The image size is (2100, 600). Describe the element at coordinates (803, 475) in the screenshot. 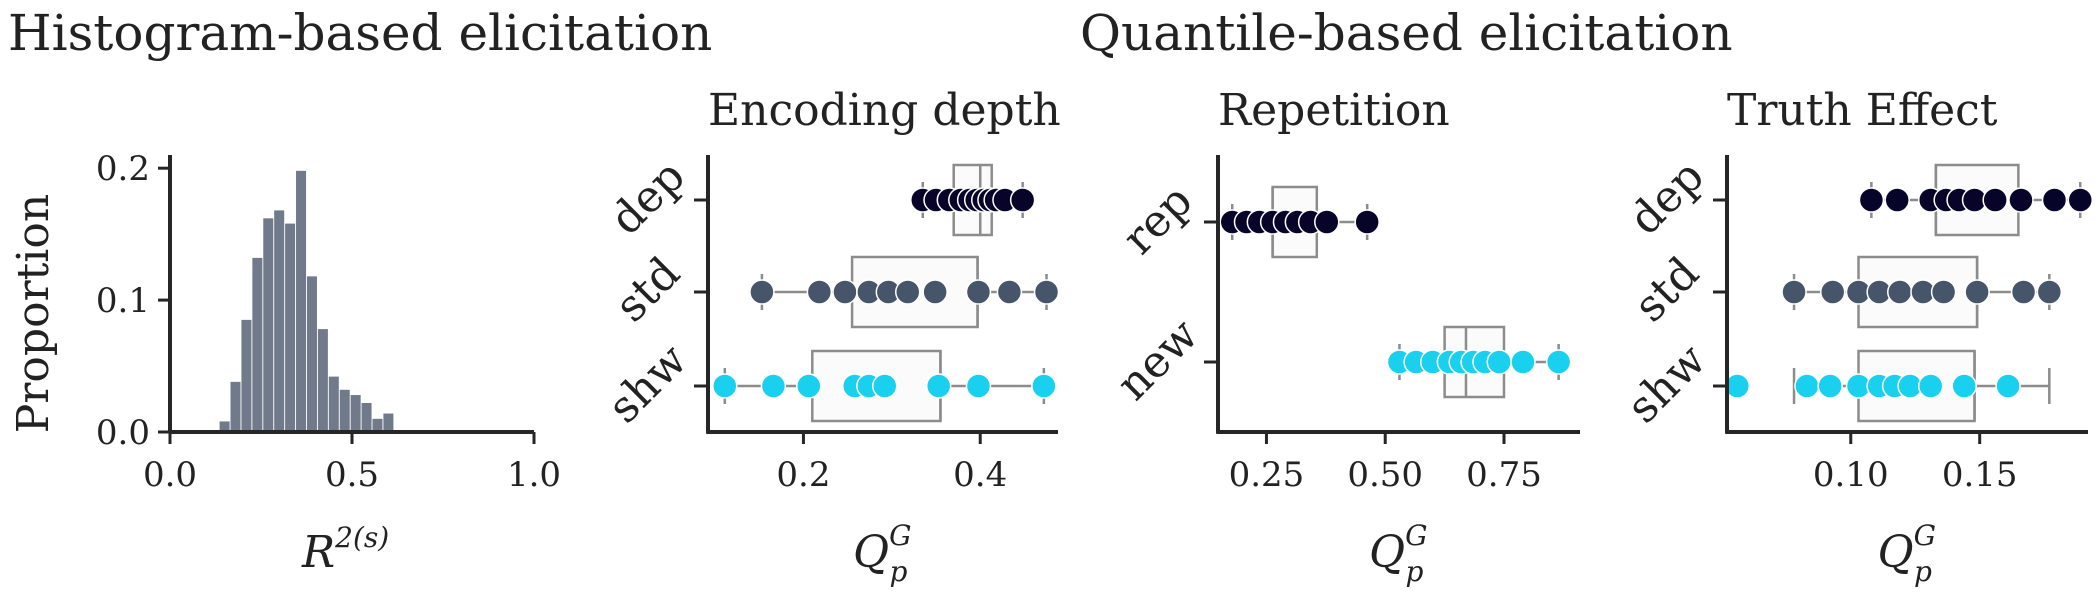

I see `x-tick-label: 0.2` at that location.